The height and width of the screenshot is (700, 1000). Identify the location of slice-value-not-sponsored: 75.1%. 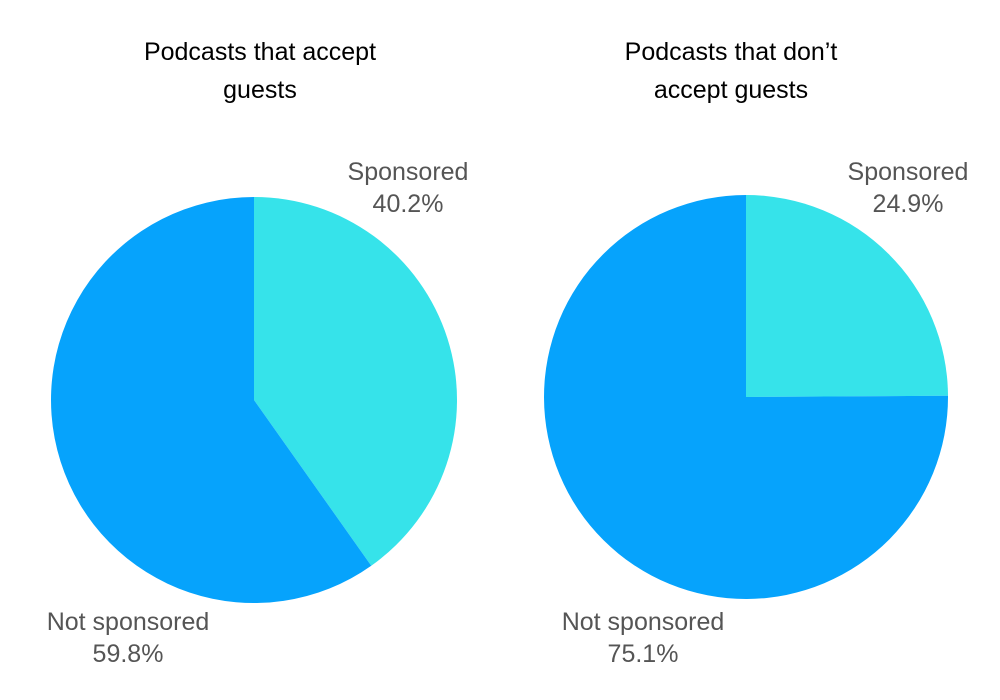
(643, 654).